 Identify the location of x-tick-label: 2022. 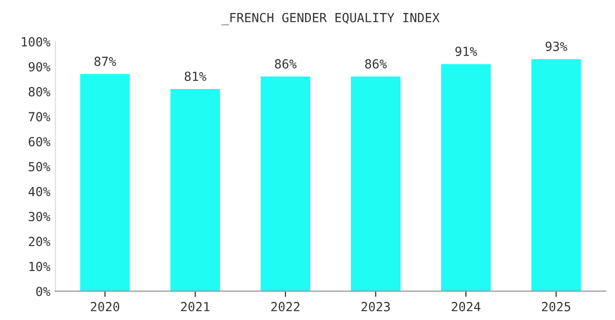
(285, 307).